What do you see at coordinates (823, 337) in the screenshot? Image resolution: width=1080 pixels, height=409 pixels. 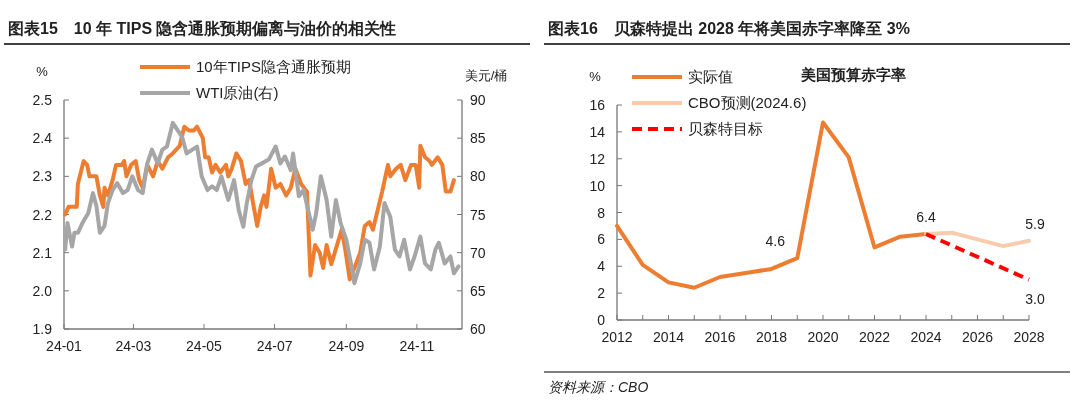 I see `x-tick-label: 2020` at bounding box center [823, 337].